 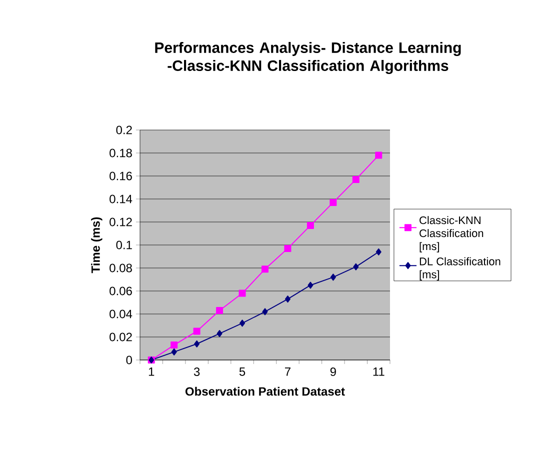 I want to click on legend-label: DL Classification [ms], so click(x=460, y=268).